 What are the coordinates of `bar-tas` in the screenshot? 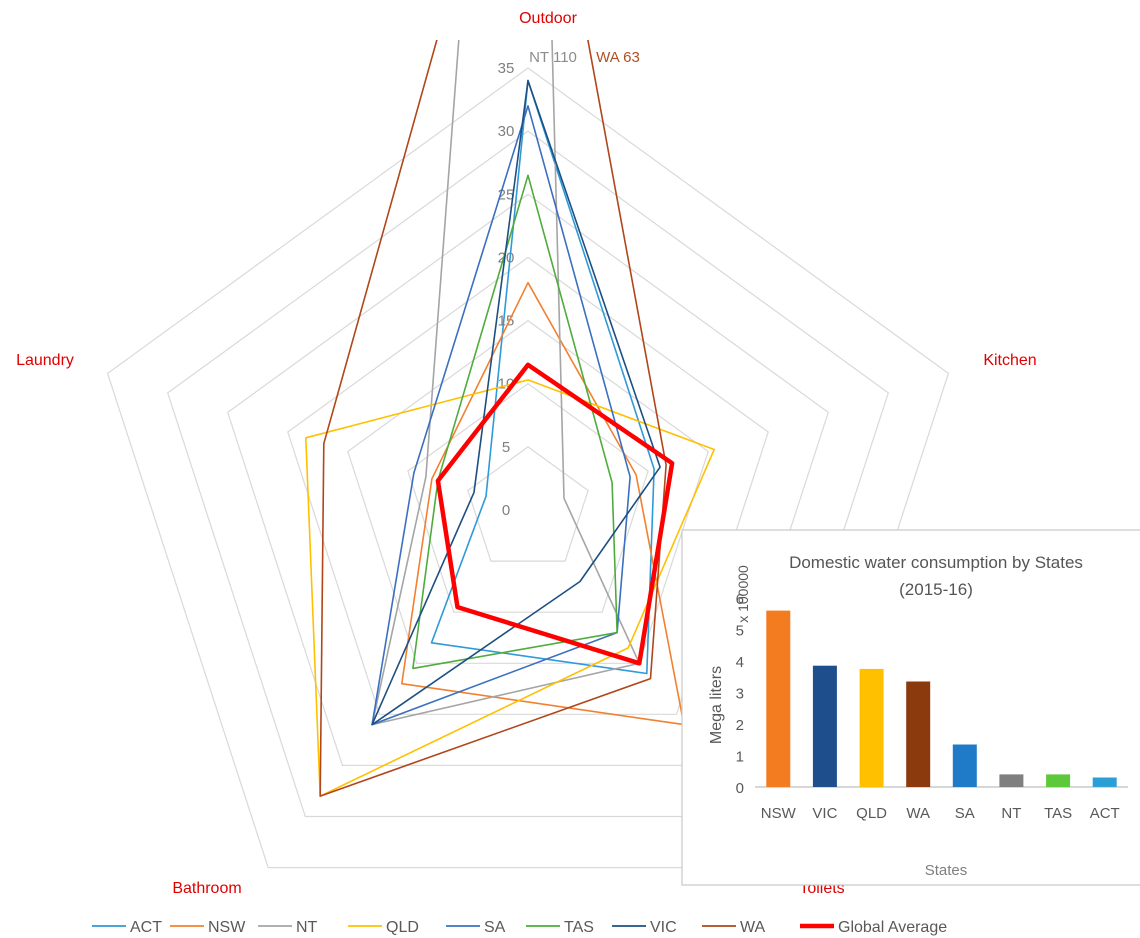 It's located at (1058, 780).